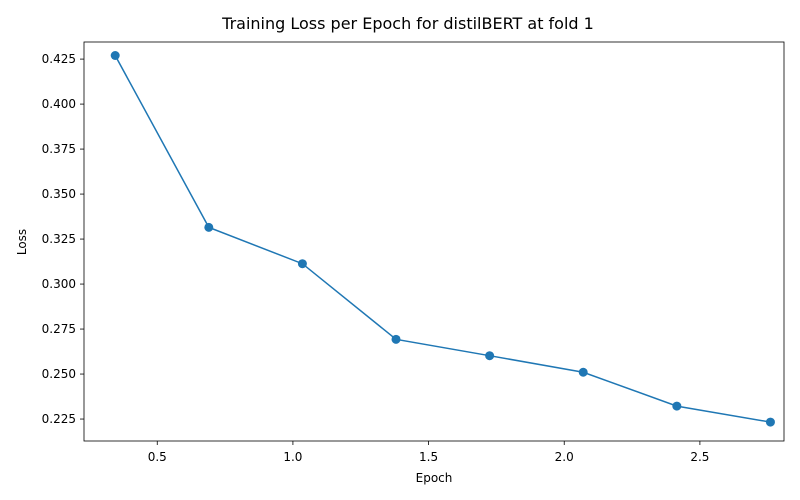  Describe the element at coordinates (428, 457) in the screenshot. I see `x-tick-label: 1.5` at that location.